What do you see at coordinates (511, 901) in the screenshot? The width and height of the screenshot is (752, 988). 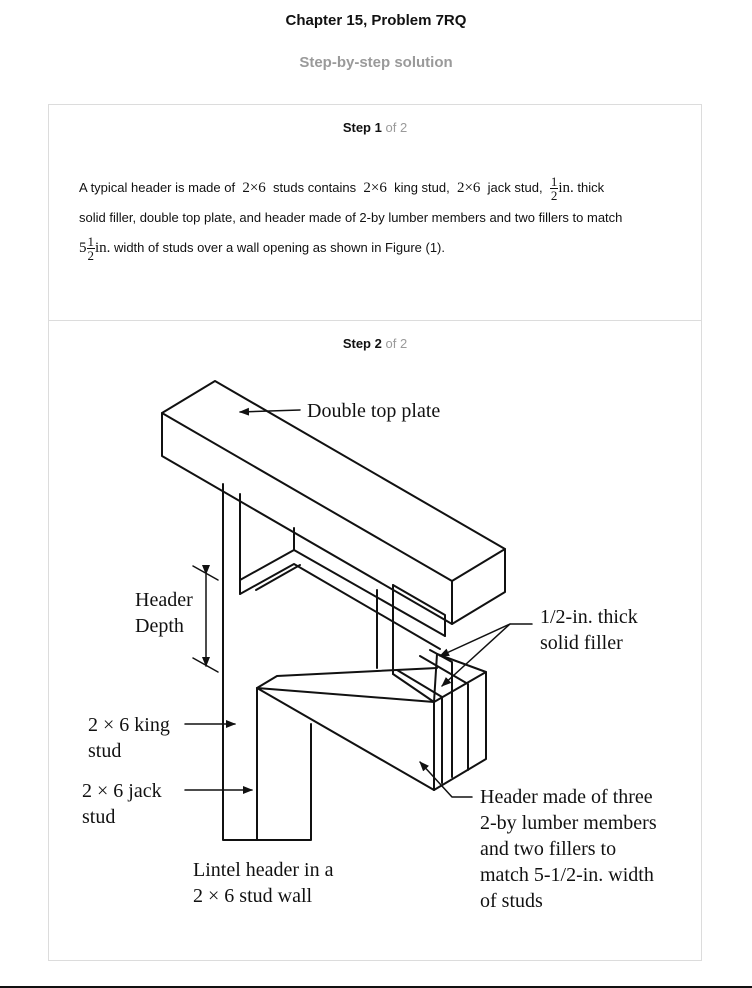 I see `label-header-5: of studs` at bounding box center [511, 901].